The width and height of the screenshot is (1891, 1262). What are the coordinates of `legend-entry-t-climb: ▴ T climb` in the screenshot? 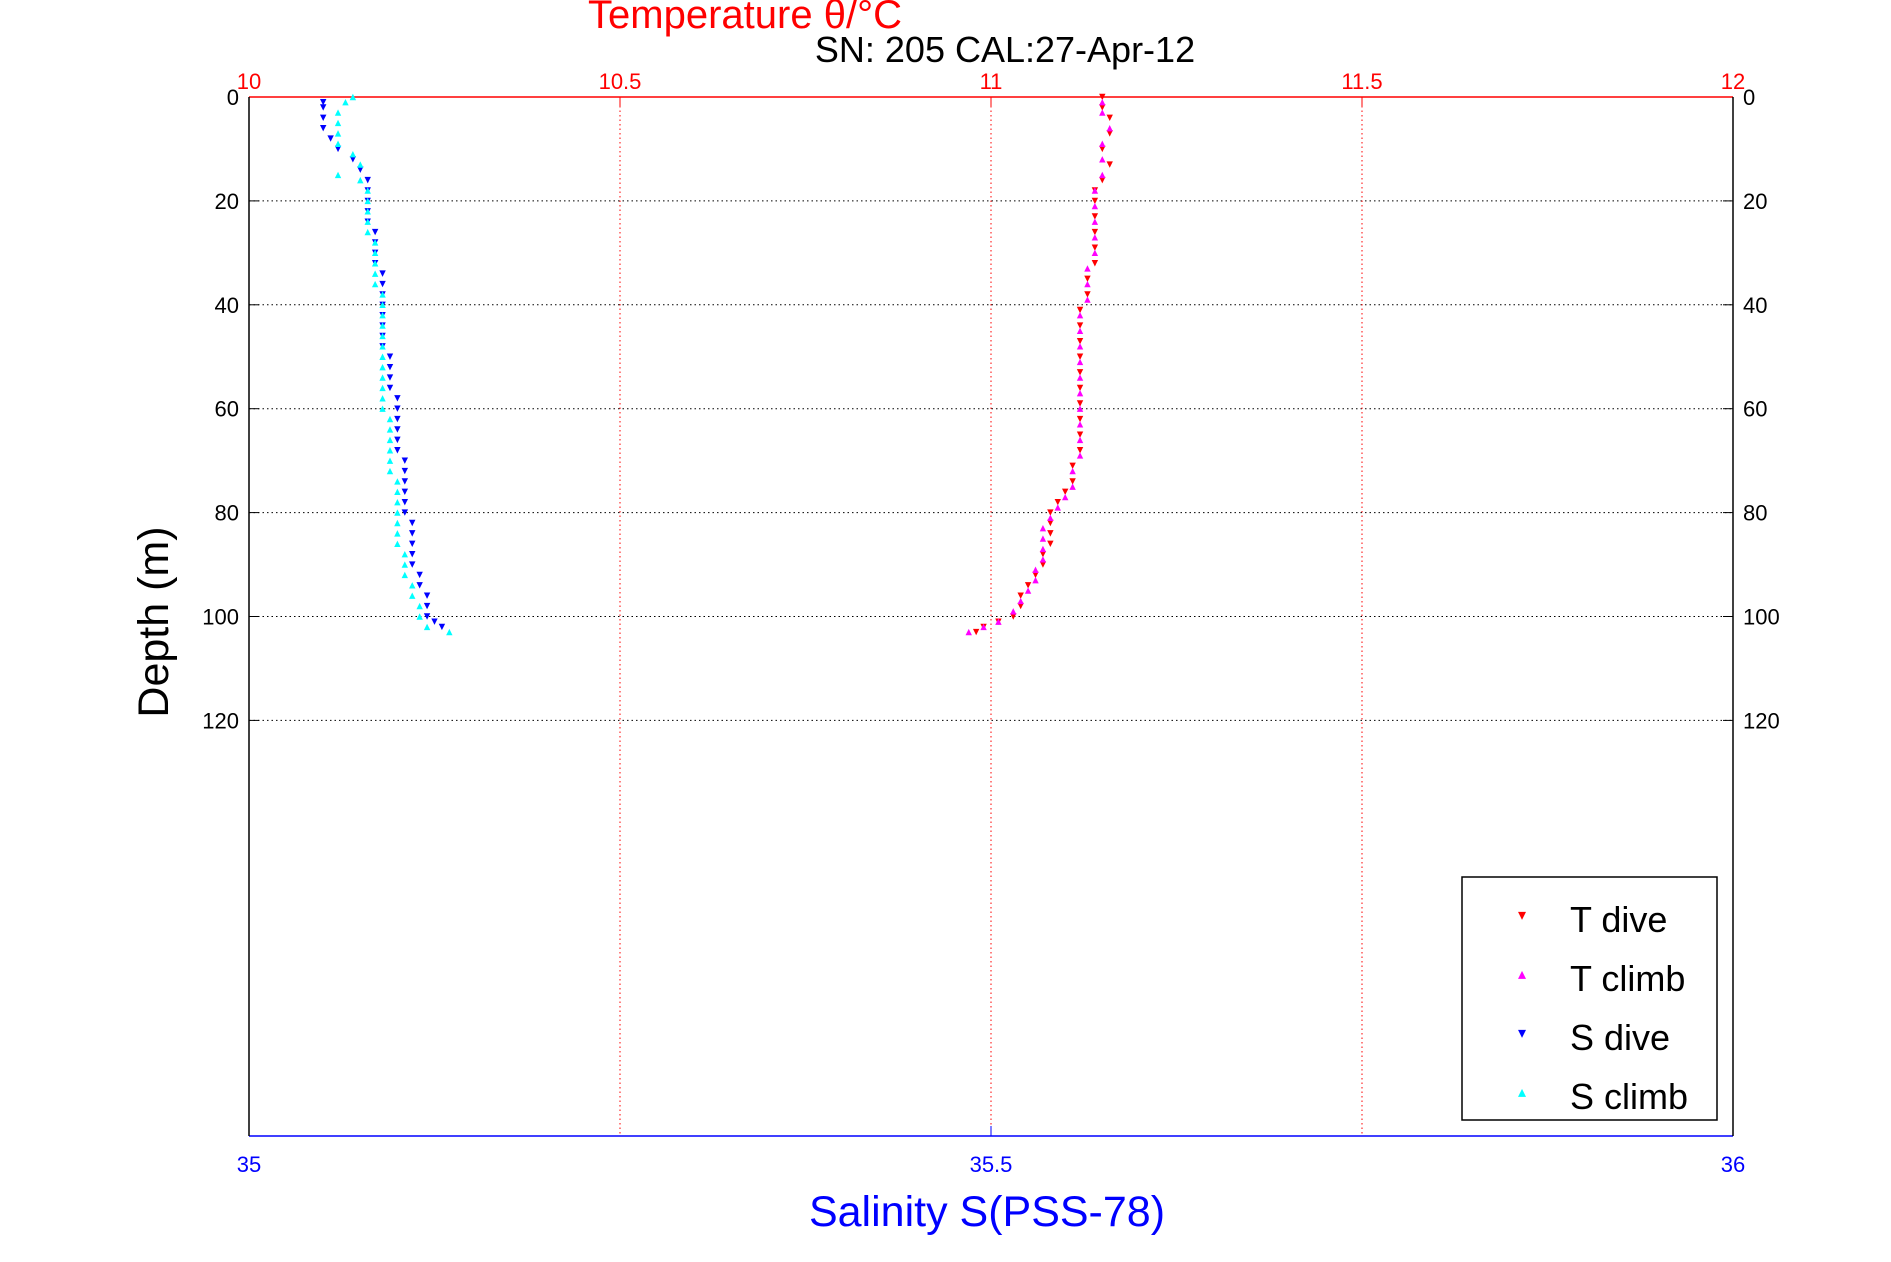 It's located at (1601, 978).